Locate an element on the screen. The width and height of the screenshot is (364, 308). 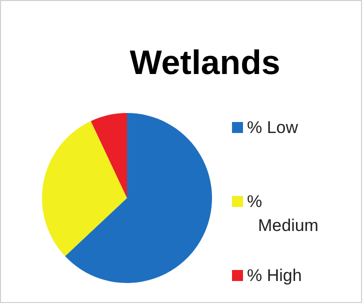
legend-label: % High is located at coordinates (274, 275).